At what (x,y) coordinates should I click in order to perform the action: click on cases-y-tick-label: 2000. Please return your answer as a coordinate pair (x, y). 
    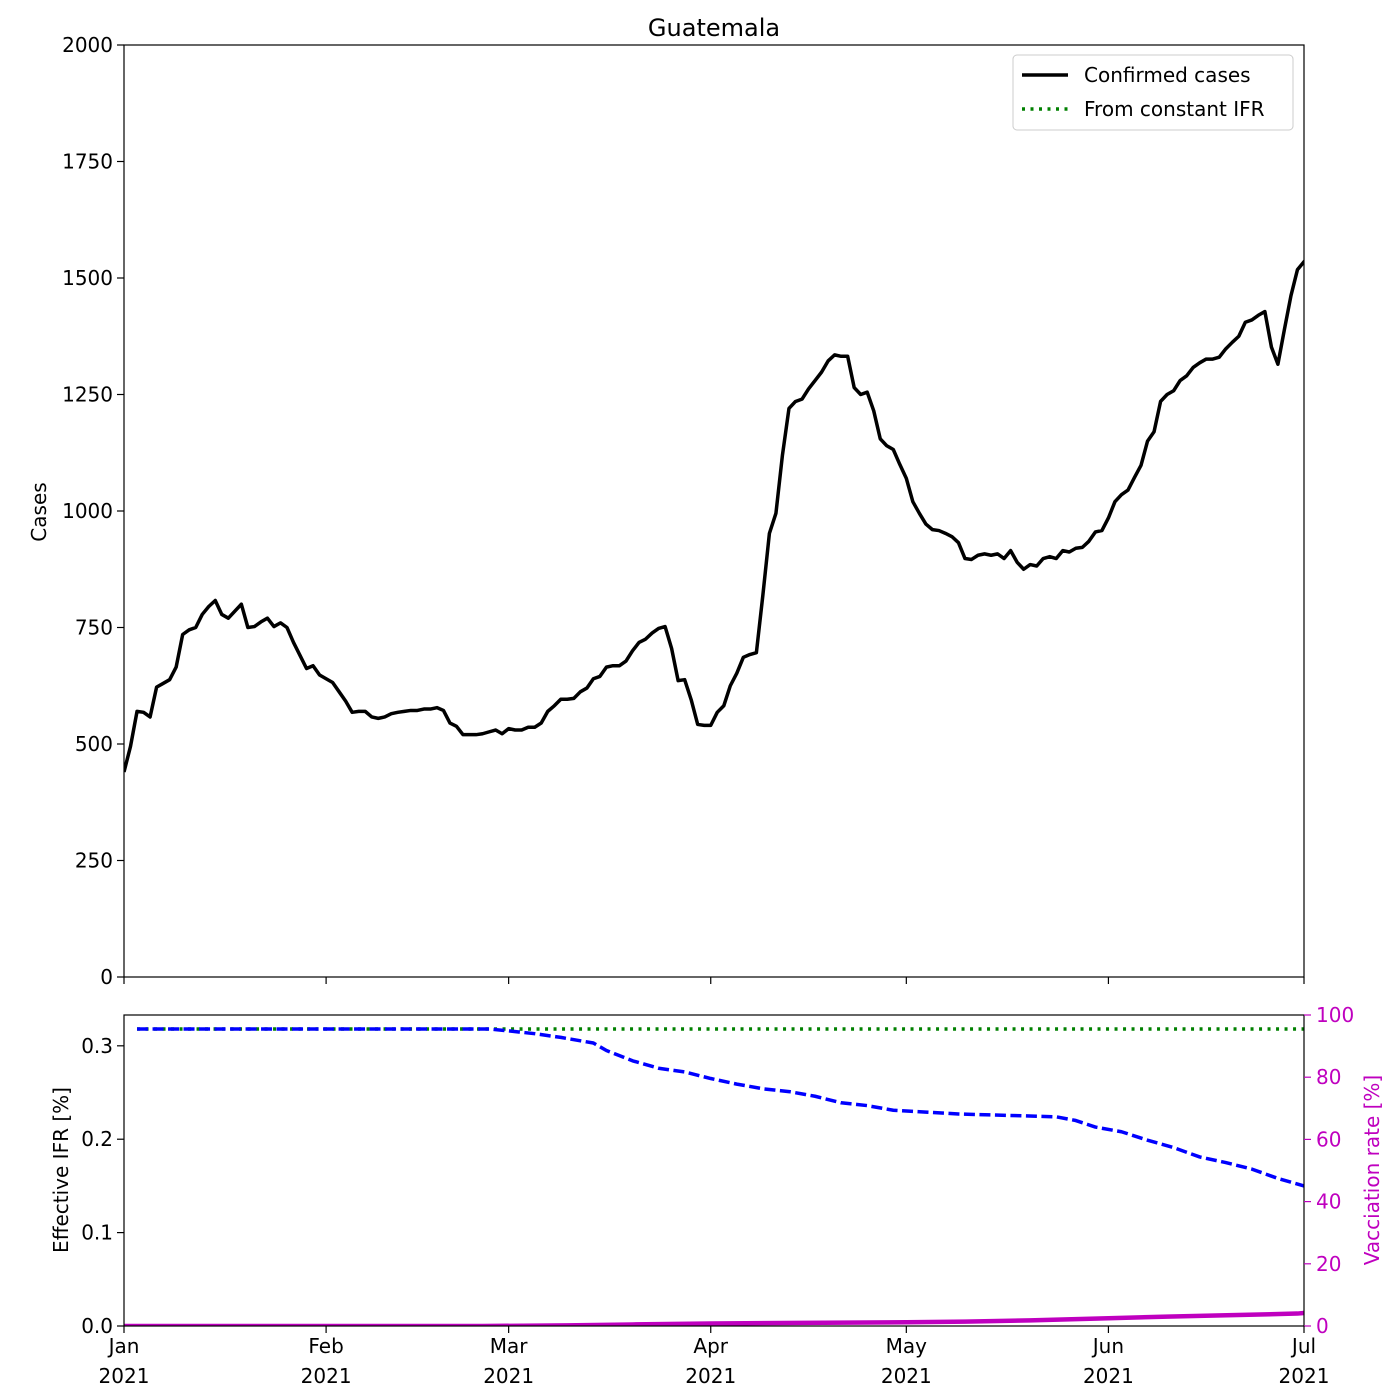
    Looking at the image, I should click on (87, 45).